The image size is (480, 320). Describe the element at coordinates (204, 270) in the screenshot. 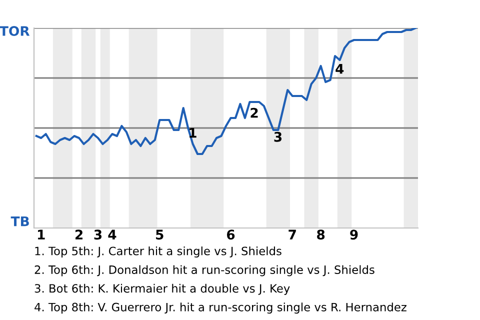

I see `text: 2. Top 6th: J. Donaldson hit a run-scoring single vs J. Shields` at that location.